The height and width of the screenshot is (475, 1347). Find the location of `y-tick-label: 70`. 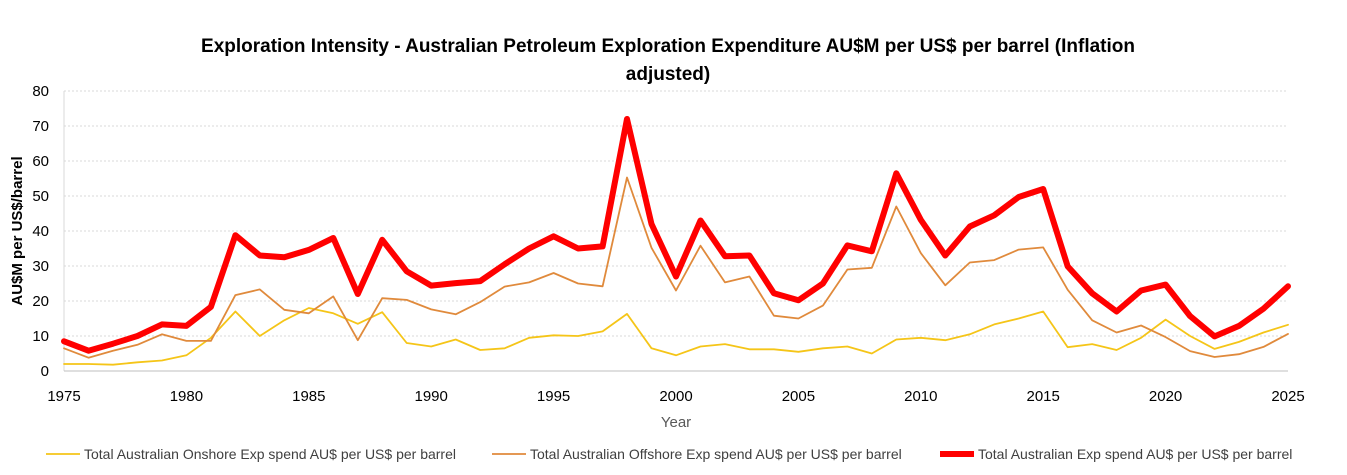

y-tick-label: 70 is located at coordinates (40, 126).